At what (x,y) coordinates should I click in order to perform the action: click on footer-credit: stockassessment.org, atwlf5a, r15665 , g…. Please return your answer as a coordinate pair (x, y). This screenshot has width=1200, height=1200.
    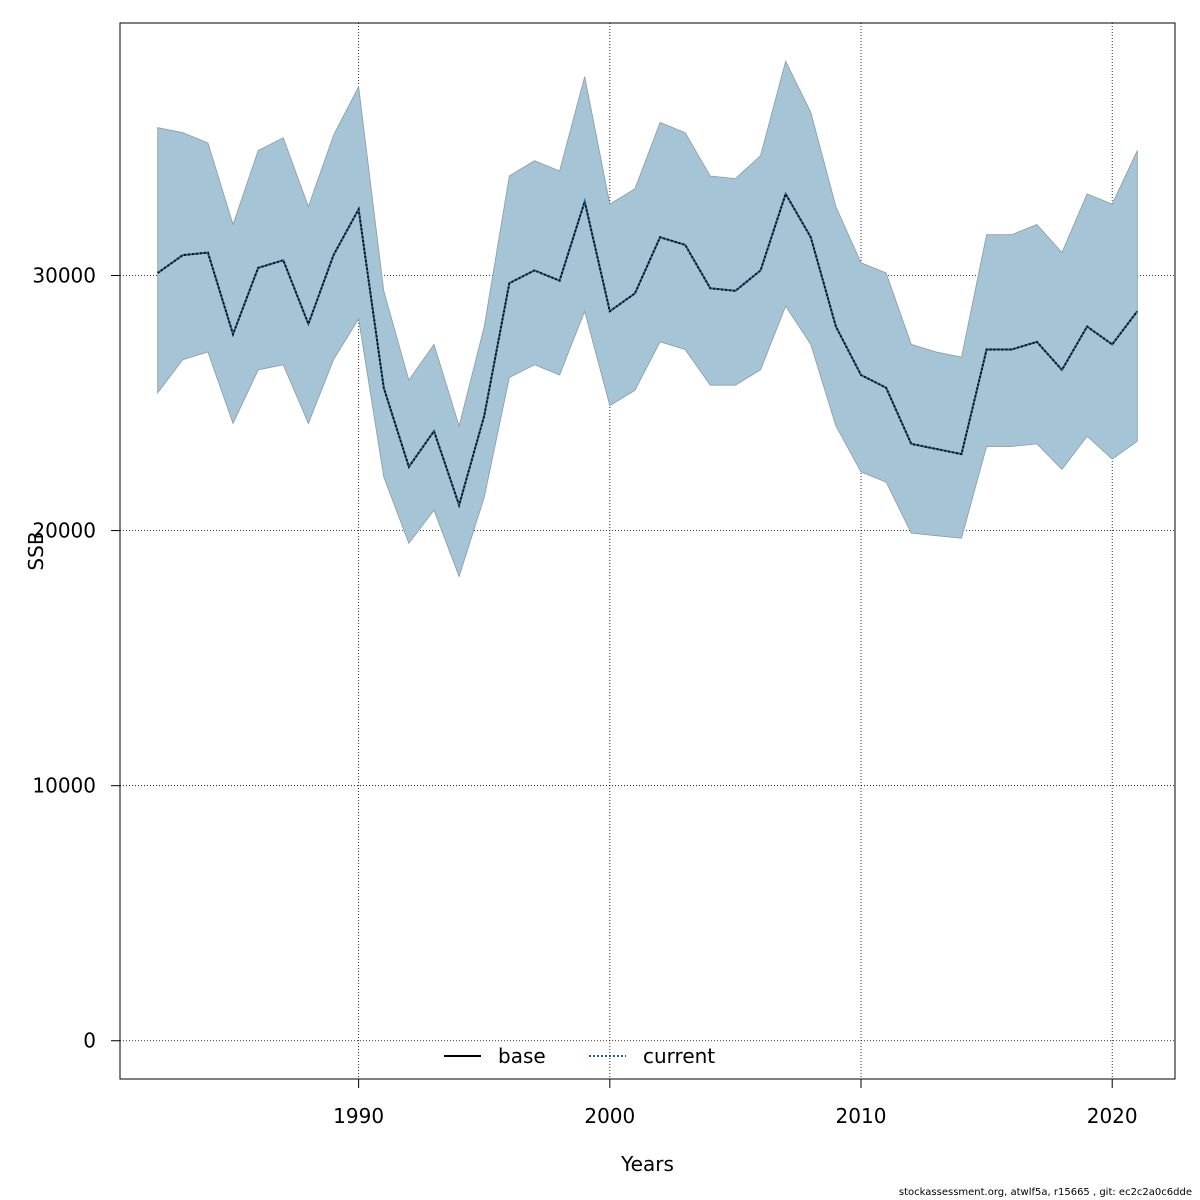
    Looking at the image, I should click on (1045, 1192).